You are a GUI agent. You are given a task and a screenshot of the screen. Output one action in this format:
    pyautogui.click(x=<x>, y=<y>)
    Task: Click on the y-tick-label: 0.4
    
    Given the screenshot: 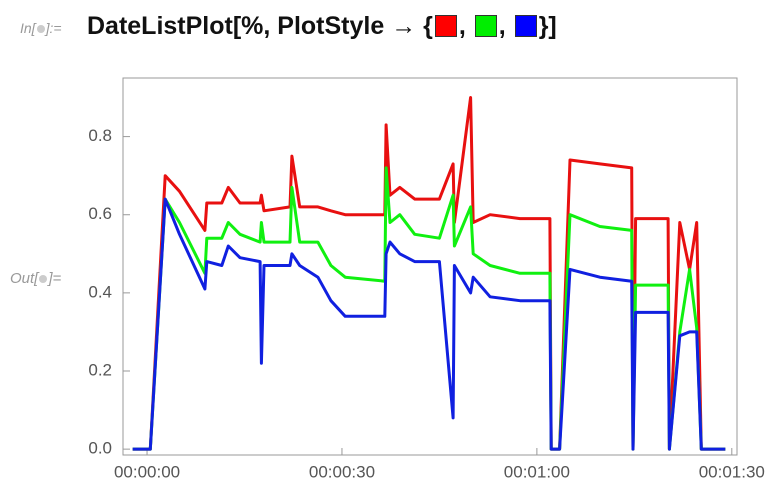 What is the action you would take?
    pyautogui.click(x=100, y=291)
    